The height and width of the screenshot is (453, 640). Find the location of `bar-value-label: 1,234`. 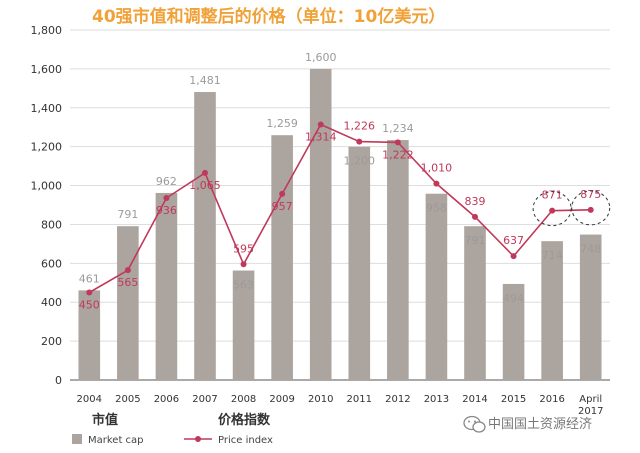

bar-value-label: 1,234 is located at coordinates (398, 128).